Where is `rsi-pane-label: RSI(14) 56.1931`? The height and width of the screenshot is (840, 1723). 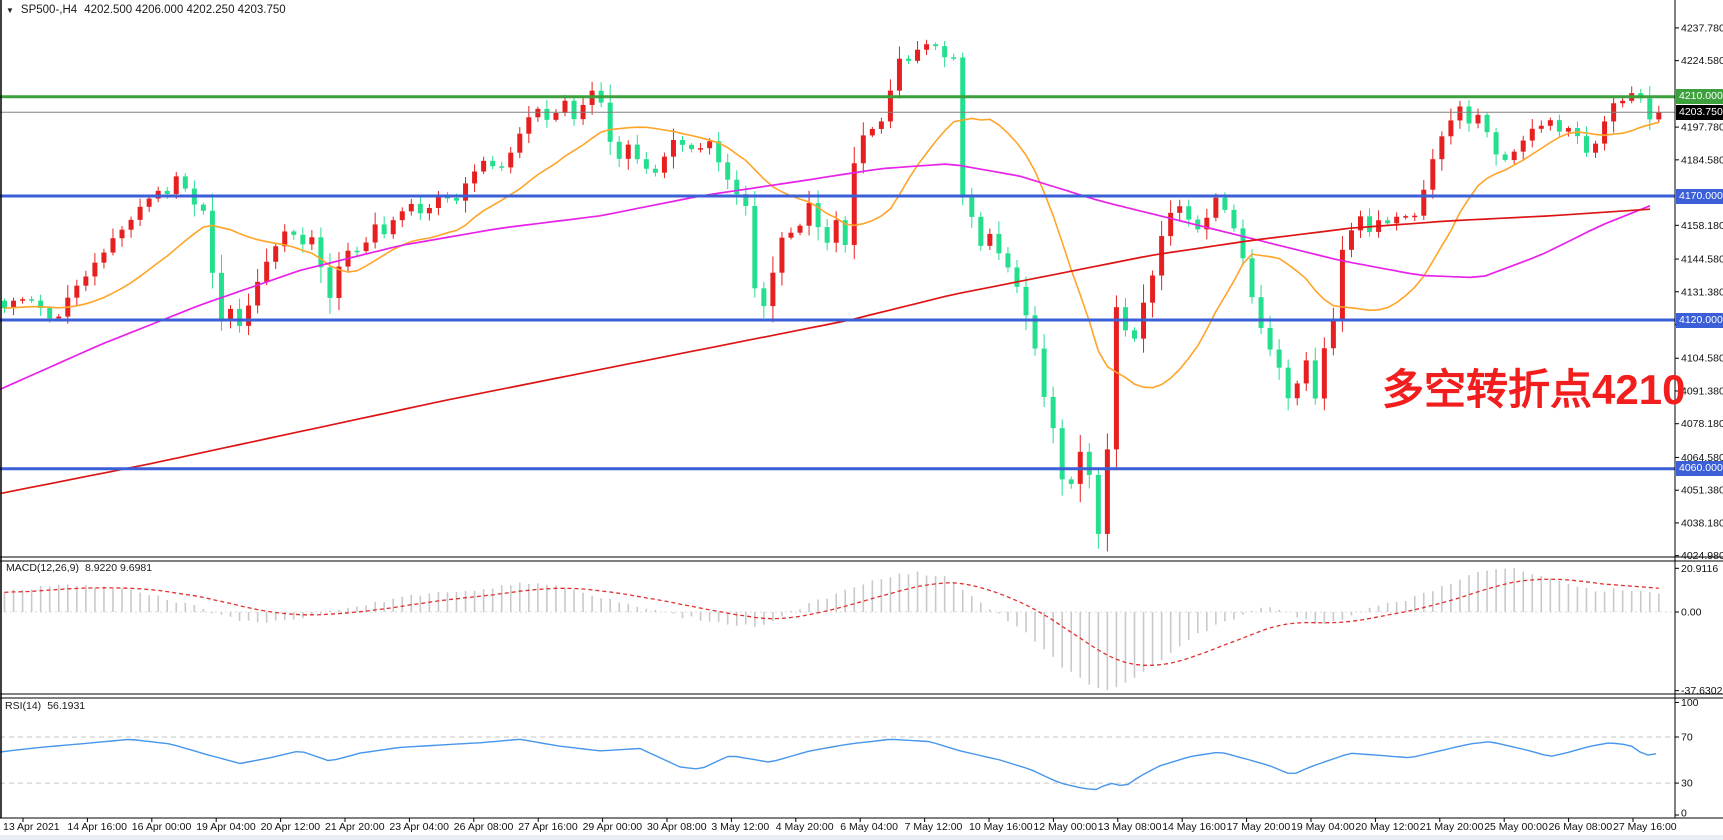 rsi-pane-label: RSI(14) 56.1931 is located at coordinates (45, 706).